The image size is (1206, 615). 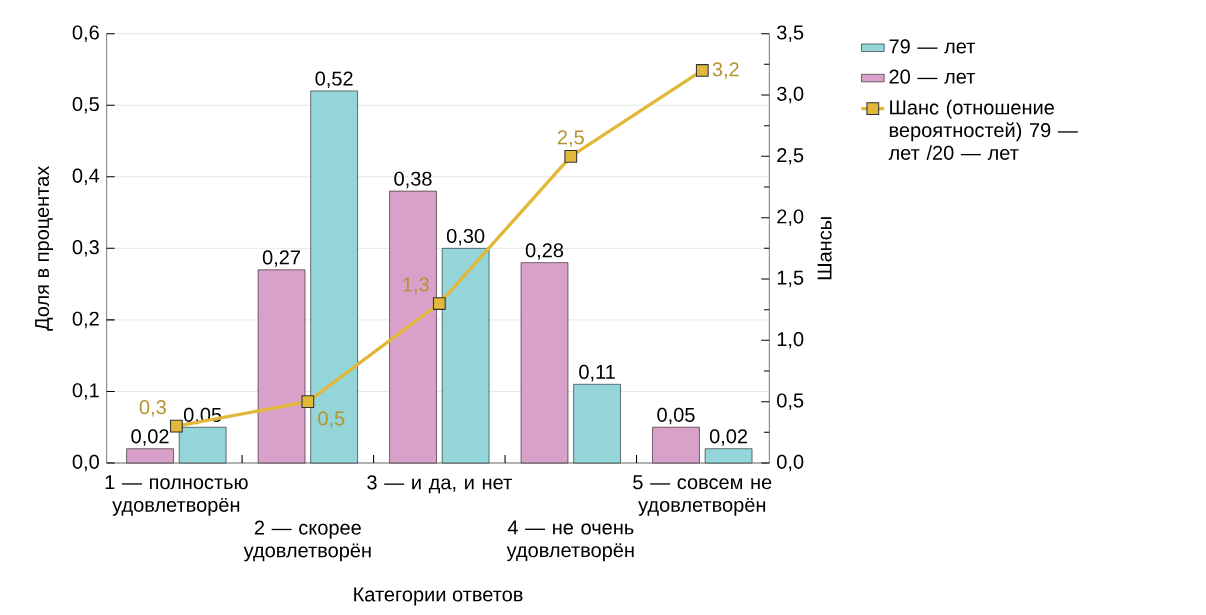 I want to click on data-label: 0,11, so click(x=597, y=373).